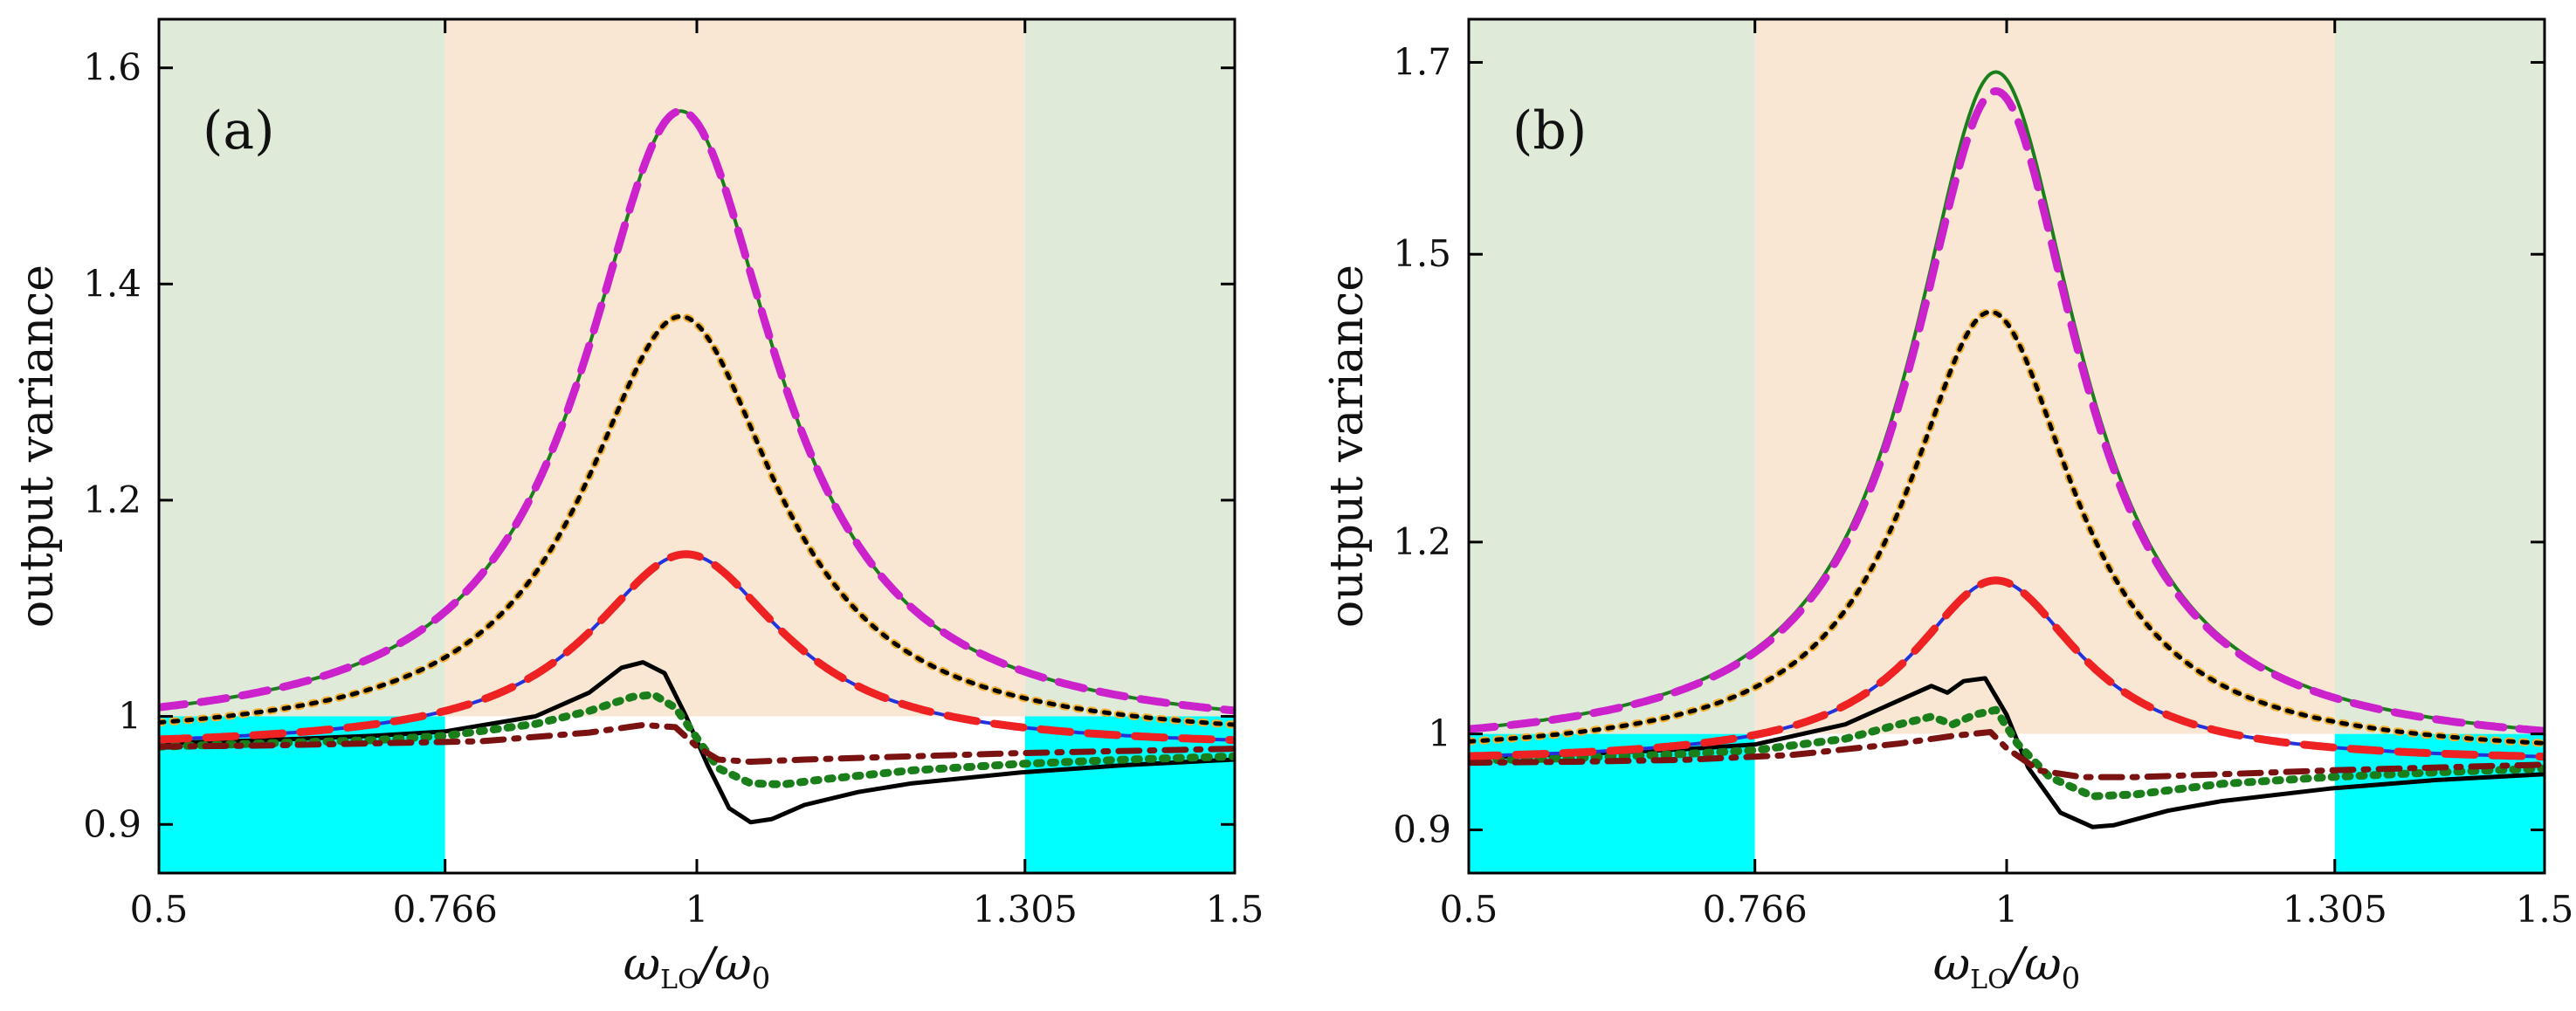  Describe the element at coordinates (1549, 131) in the screenshot. I see `panel-label: (b)` at that location.